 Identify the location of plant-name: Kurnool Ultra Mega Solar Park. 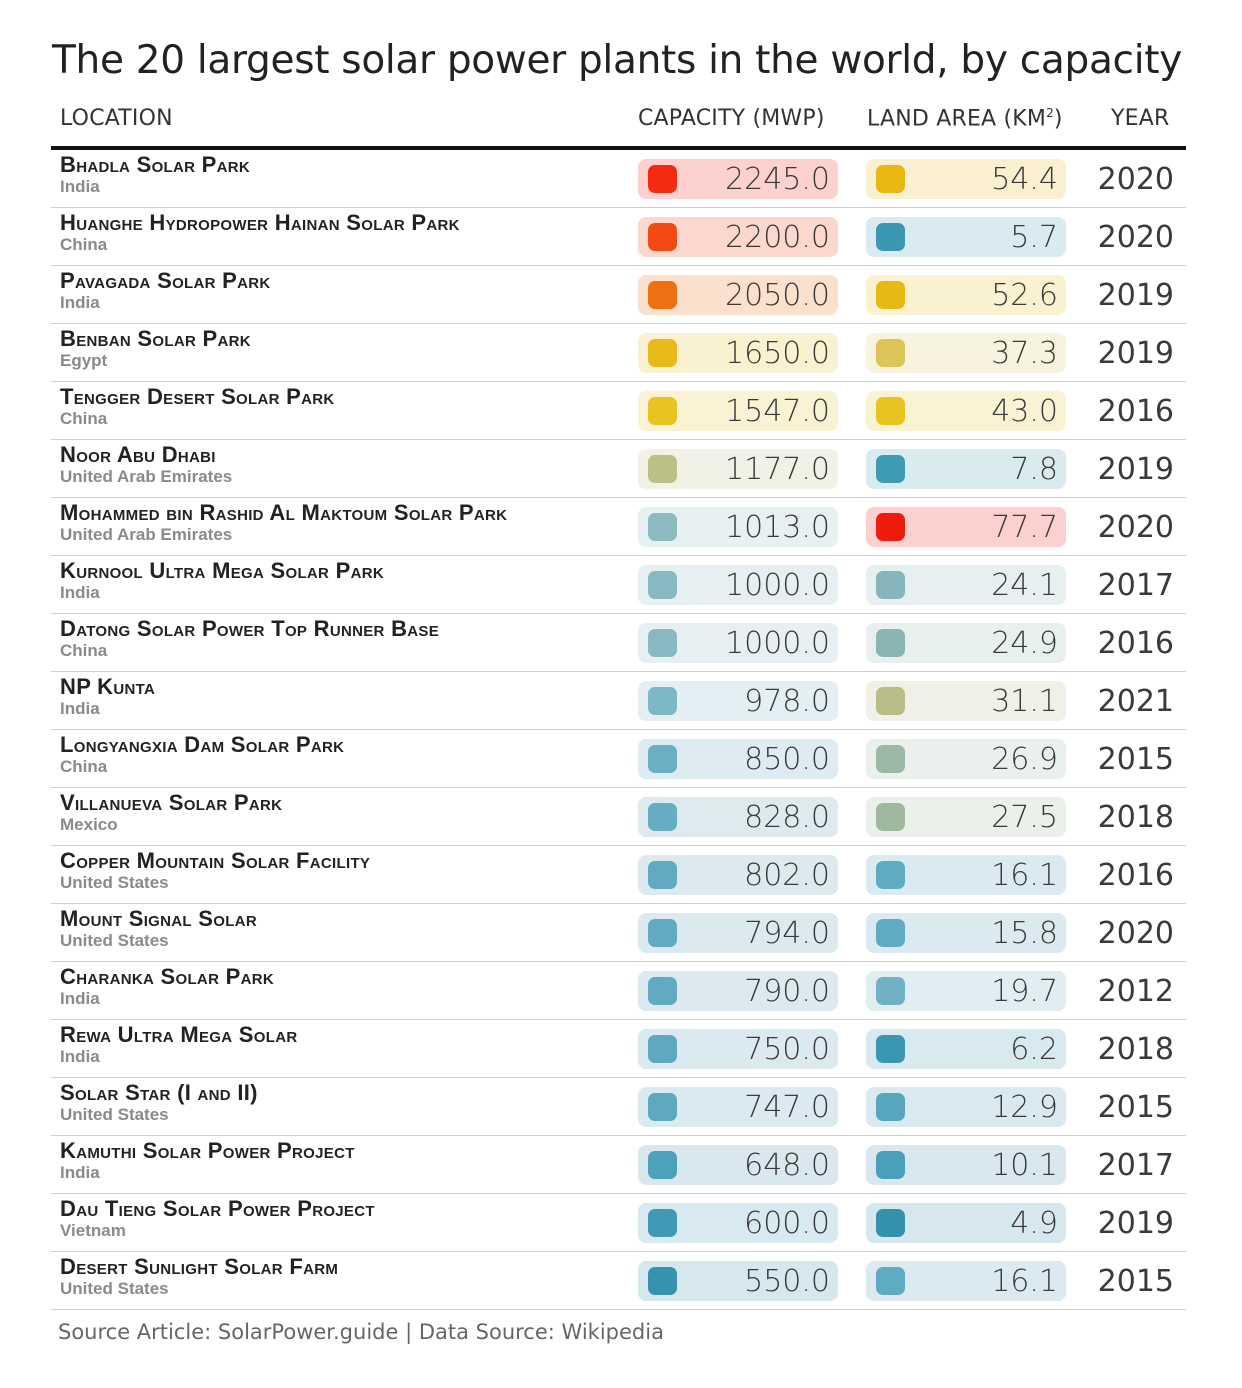
(222, 570).